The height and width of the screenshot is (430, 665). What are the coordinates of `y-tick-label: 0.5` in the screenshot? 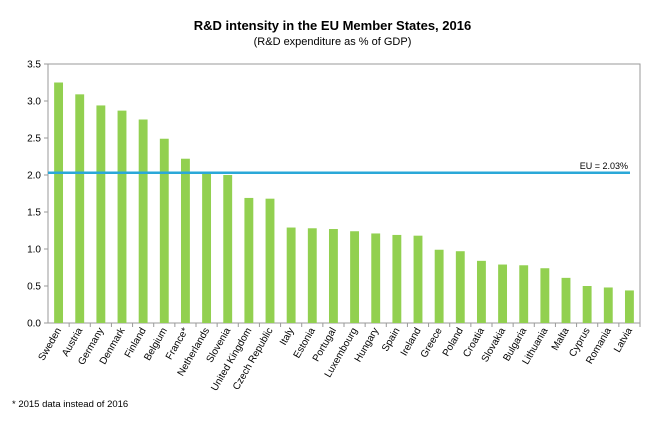 It's located at (34, 287).